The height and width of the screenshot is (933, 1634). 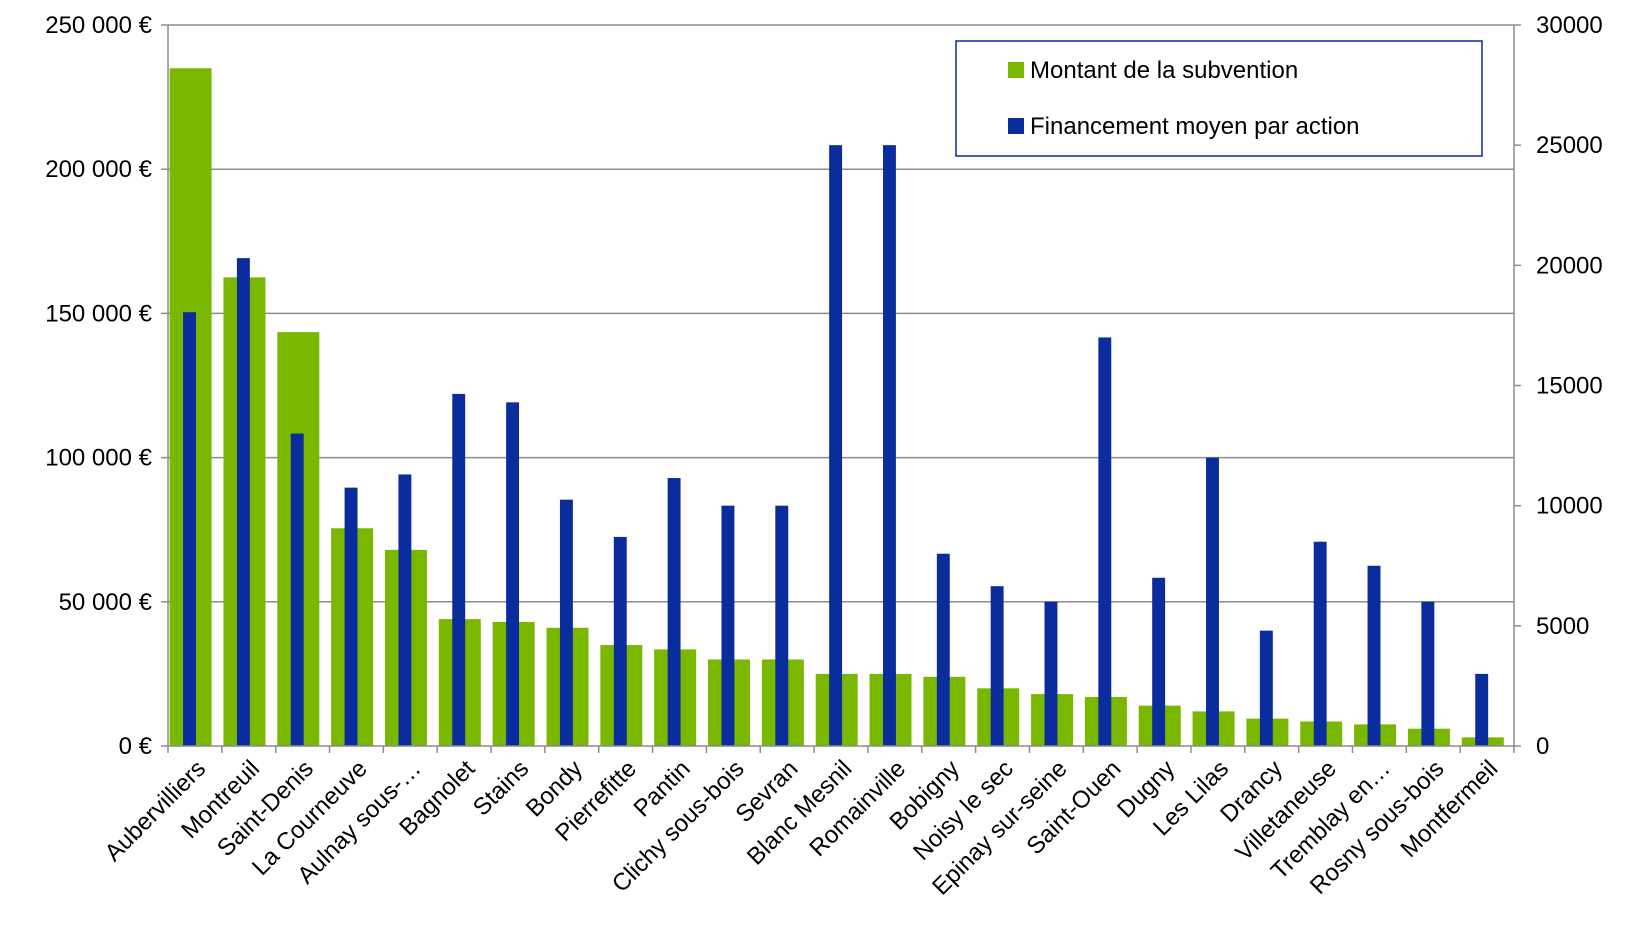 What do you see at coordinates (98, 169) in the screenshot?
I see `left-tick-label: 200 000 €` at bounding box center [98, 169].